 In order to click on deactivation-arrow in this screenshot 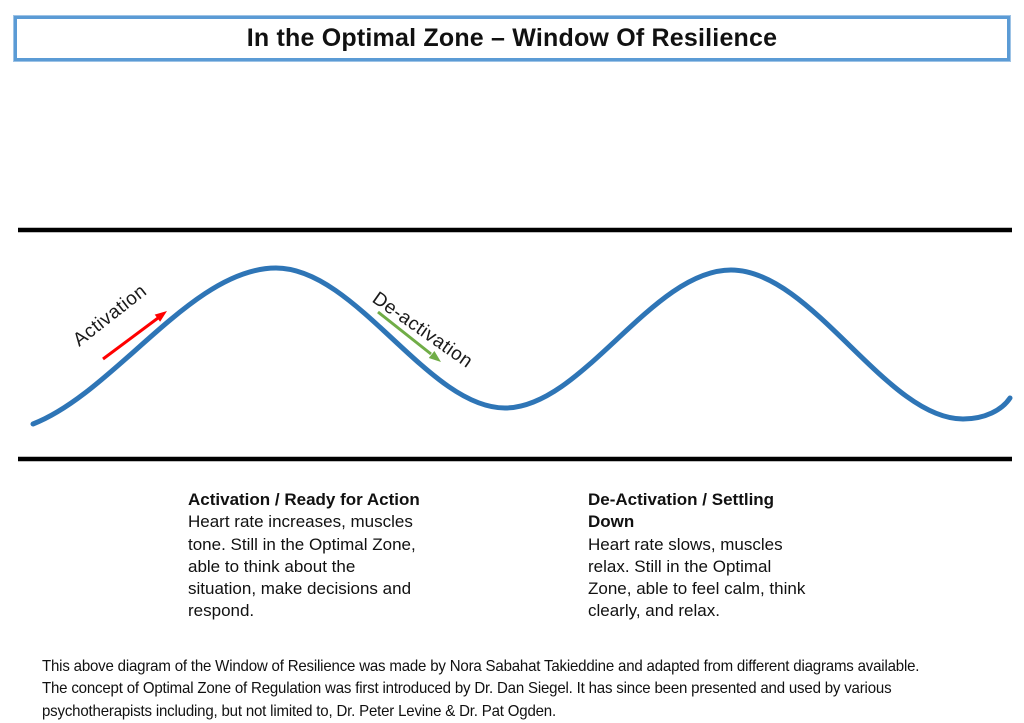, I will do `click(409, 336)`.